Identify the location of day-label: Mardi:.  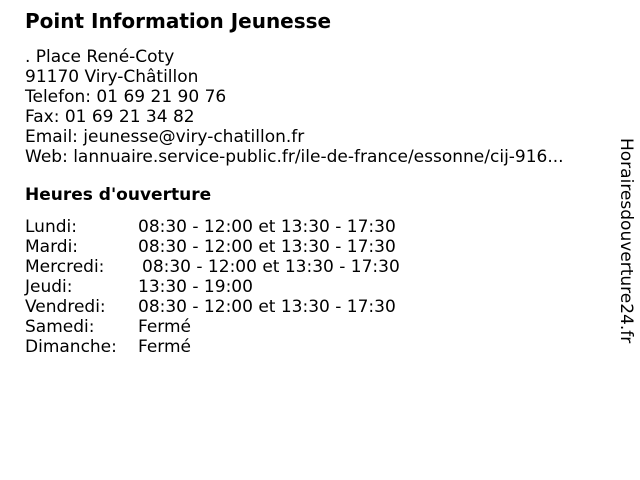
(52, 247).